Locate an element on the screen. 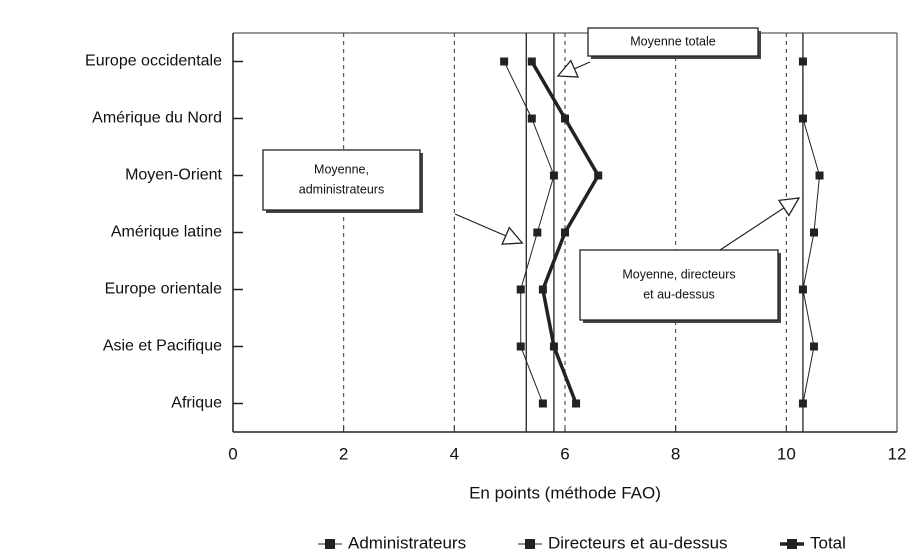  x-tick-label: 2 is located at coordinates (343, 453).